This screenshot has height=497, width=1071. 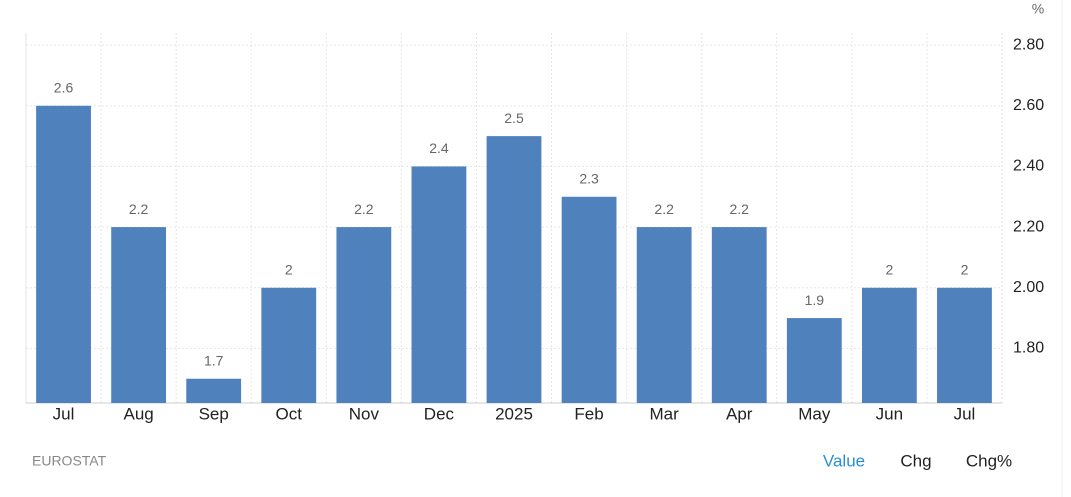 I want to click on x-tick-label: Jun, so click(x=889, y=413).